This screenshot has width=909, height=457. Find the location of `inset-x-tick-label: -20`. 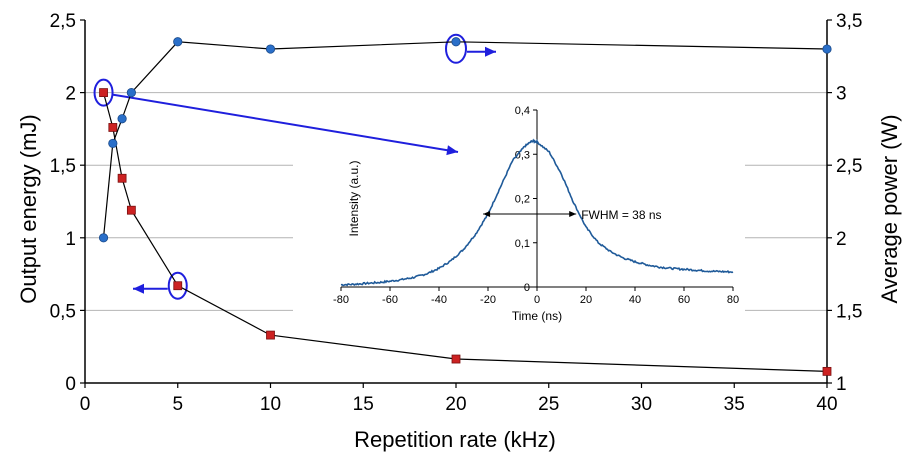

inset-x-tick-label: -20 is located at coordinates (488, 300).